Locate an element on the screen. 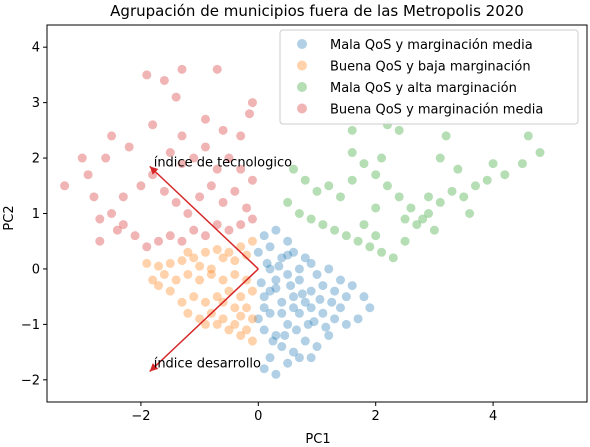 The image size is (590, 447). x-tick-label: 0 is located at coordinates (258, 416).